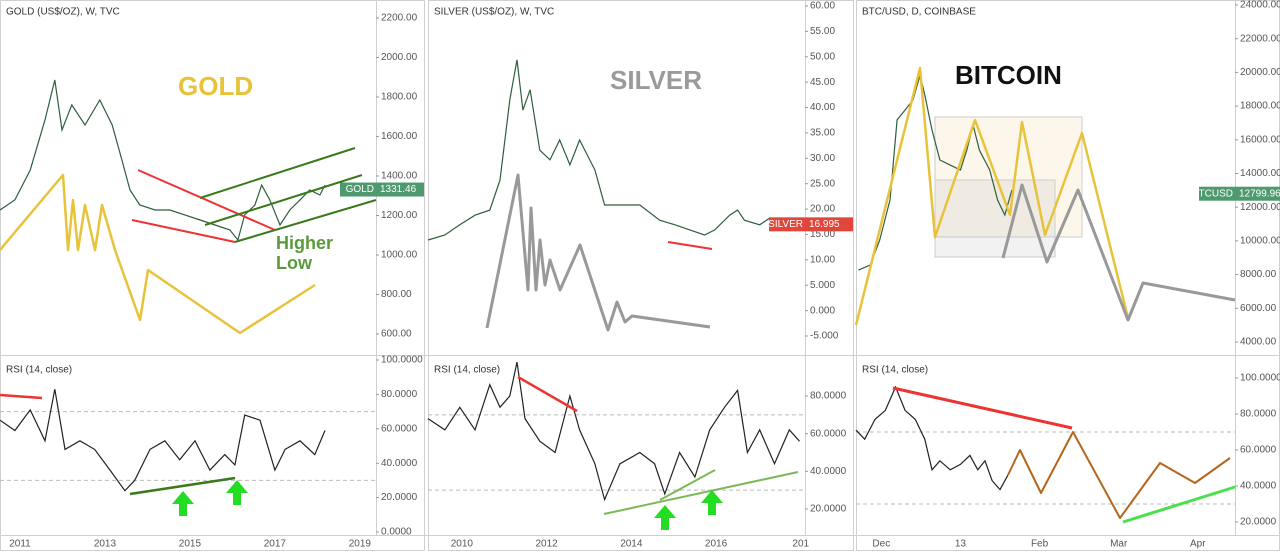 This screenshot has width=1280, height=552. I want to click on y-tick-label: 600.00, so click(396, 334).